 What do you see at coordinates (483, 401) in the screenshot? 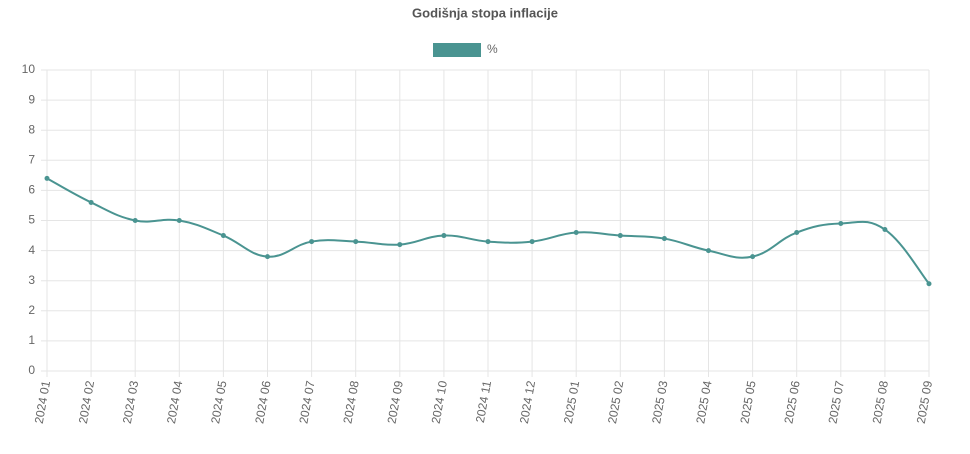
I see `x-tick-label: 2024 11` at bounding box center [483, 401].